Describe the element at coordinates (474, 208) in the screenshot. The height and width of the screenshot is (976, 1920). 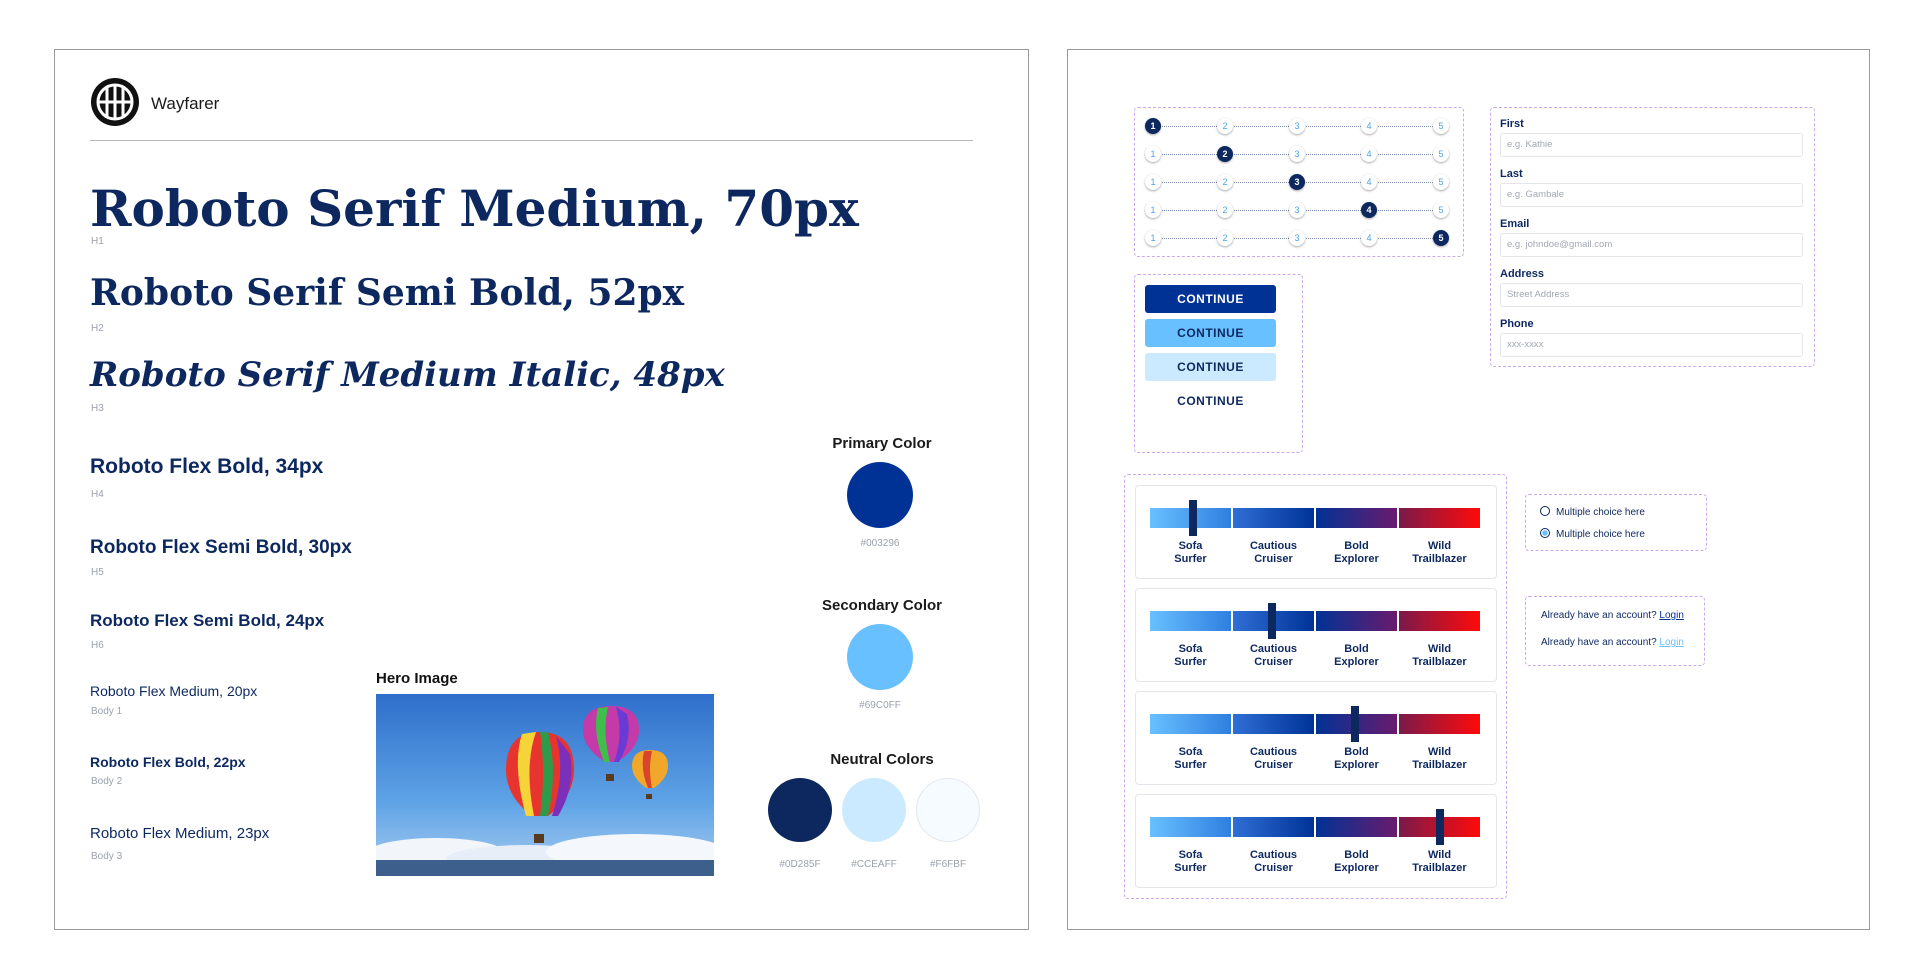
I see `type-sample-h1: Roboto Serif Medium, 70px` at that location.